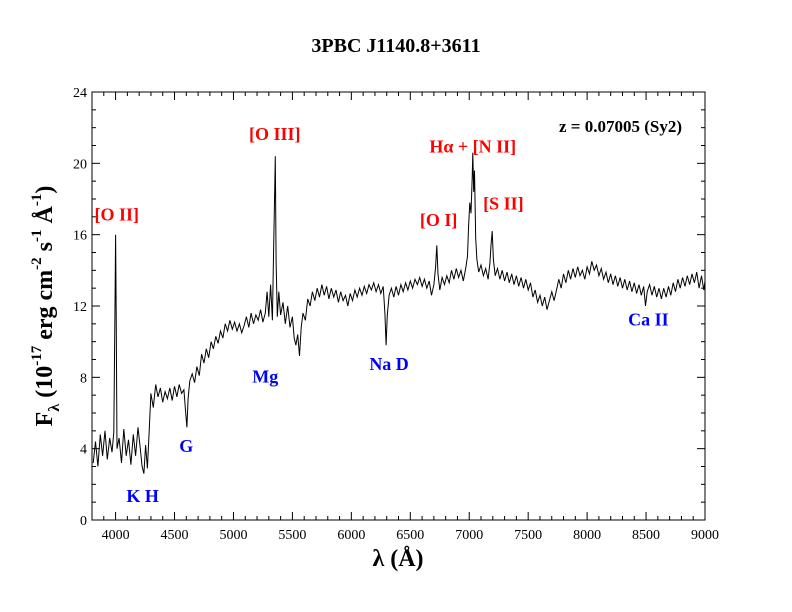 This screenshot has width=792, height=612. I want to click on x-tick-label: 4500, so click(175, 535).